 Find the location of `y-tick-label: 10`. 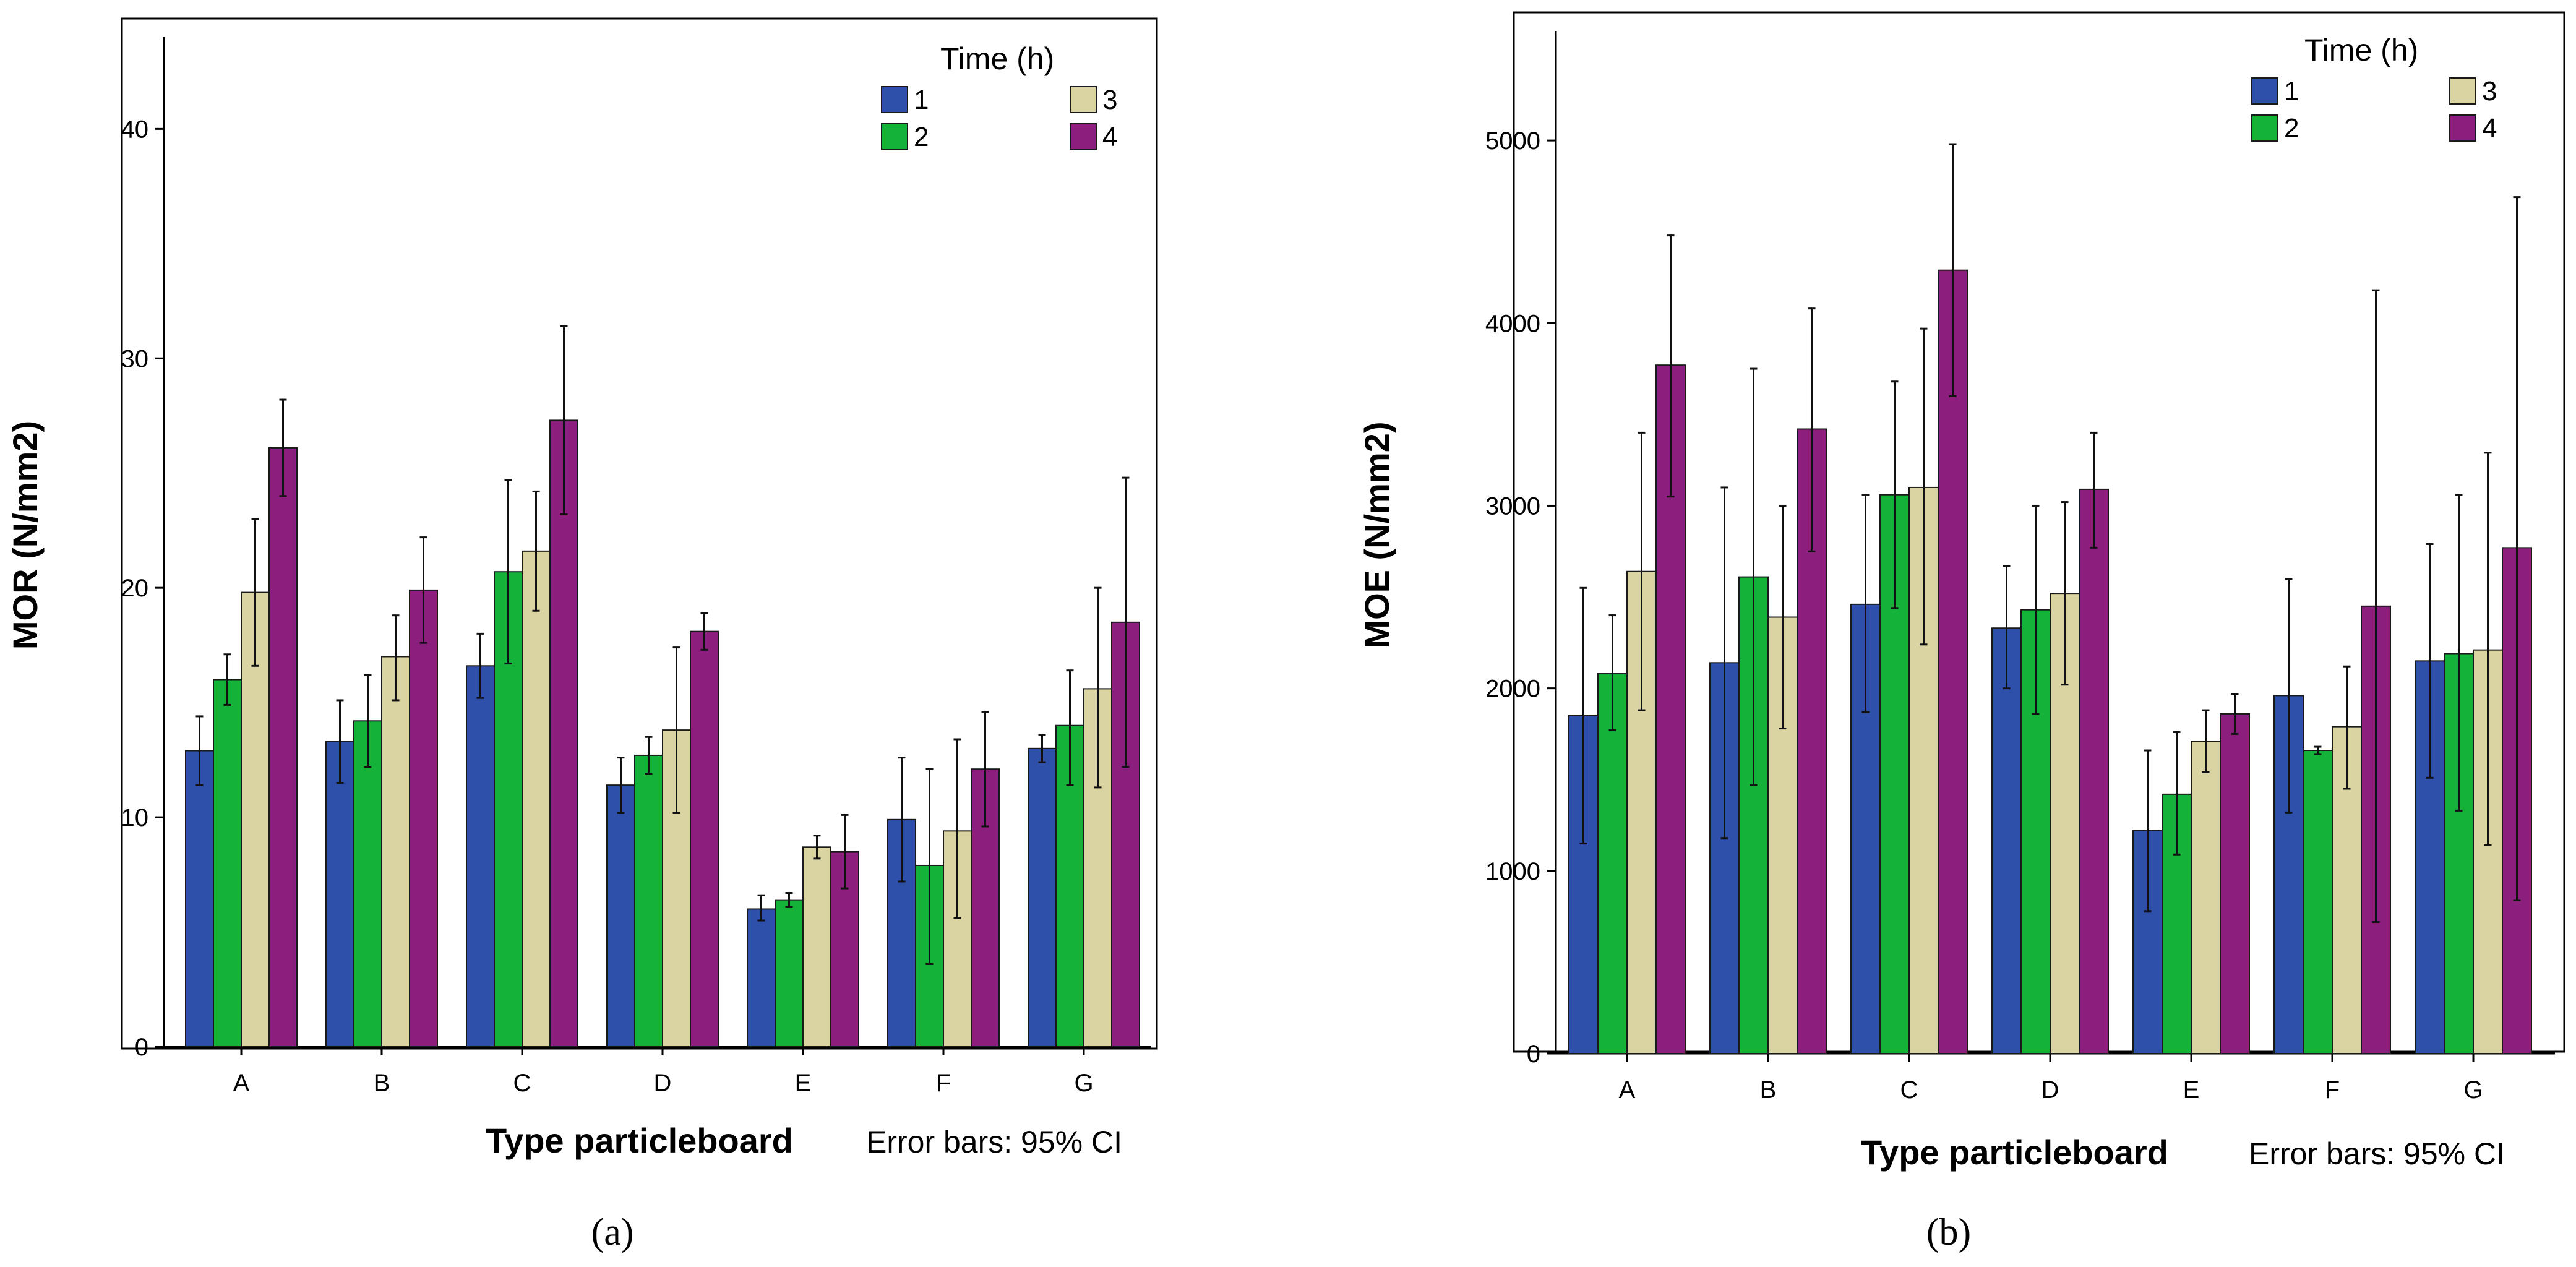

y-tick-label: 10 is located at coordinates (135, 817).